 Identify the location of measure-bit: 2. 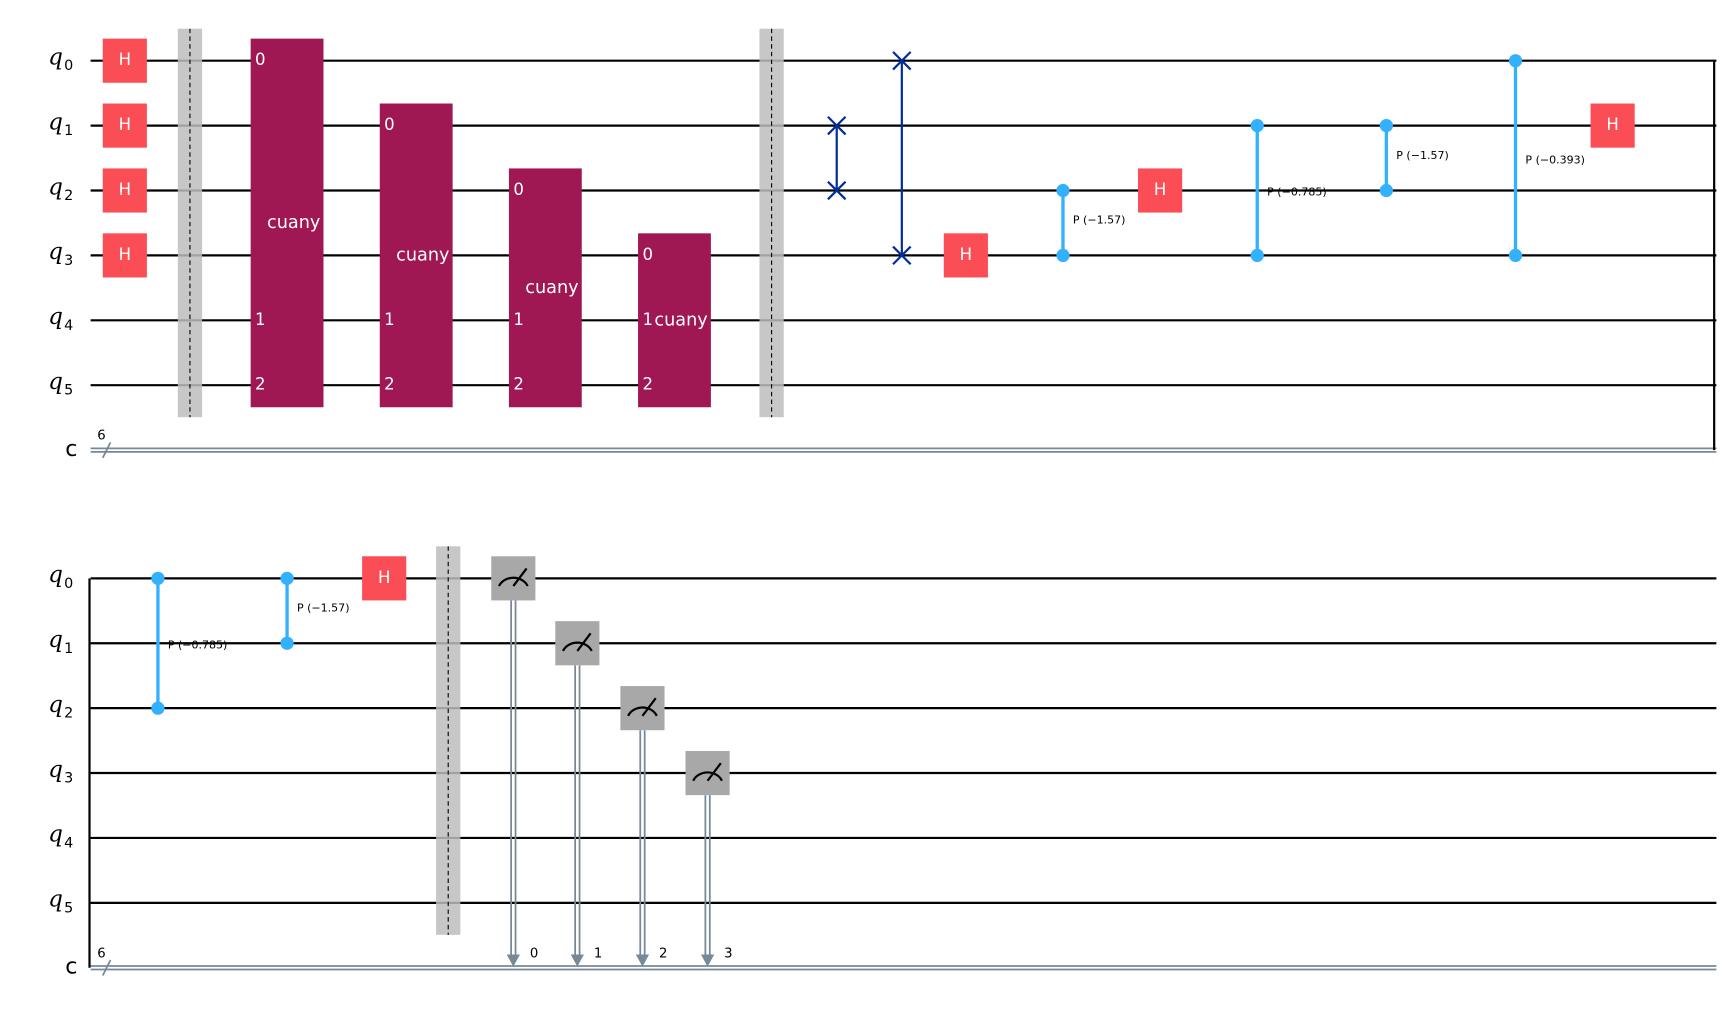
(663, 953).